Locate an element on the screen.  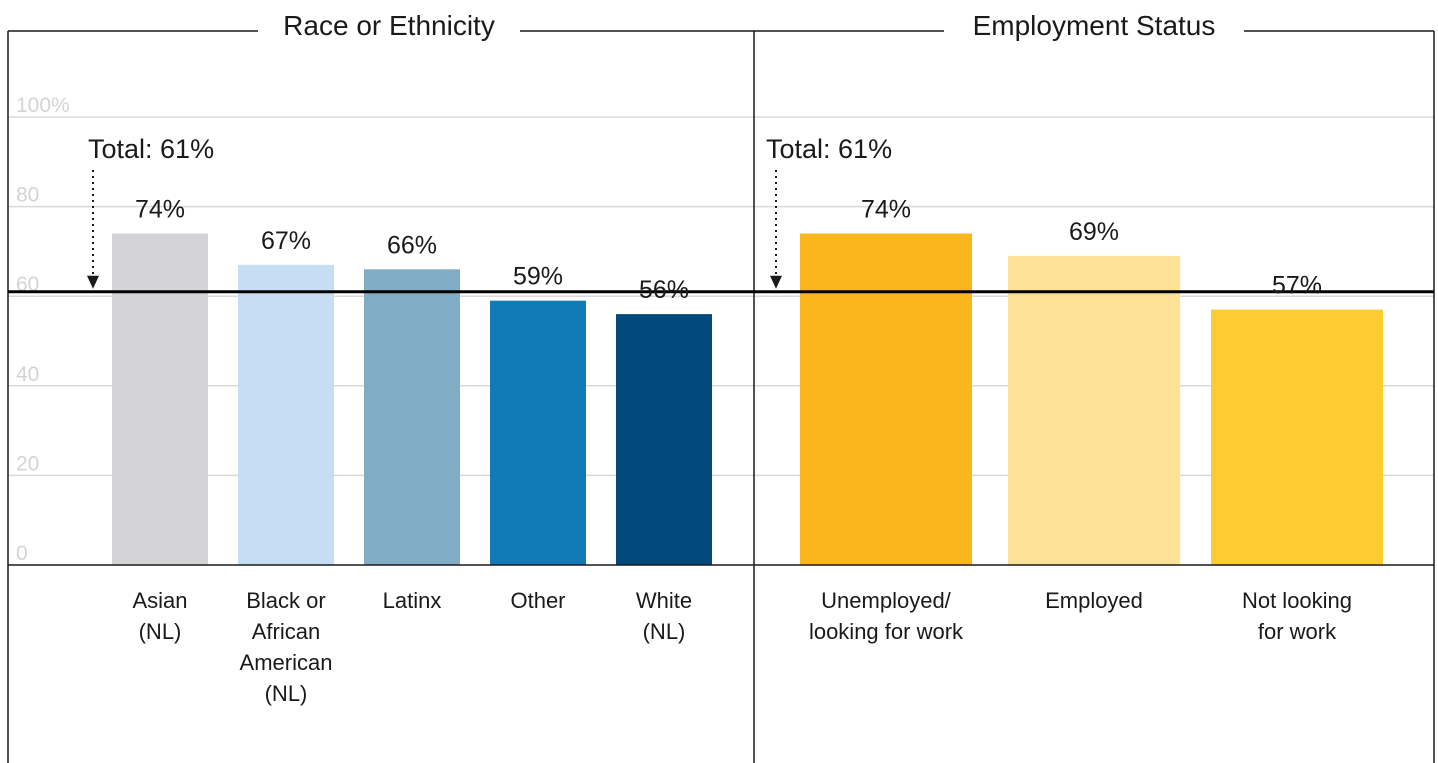
y-tick-label: 0 is located at coordinates (22, 553).